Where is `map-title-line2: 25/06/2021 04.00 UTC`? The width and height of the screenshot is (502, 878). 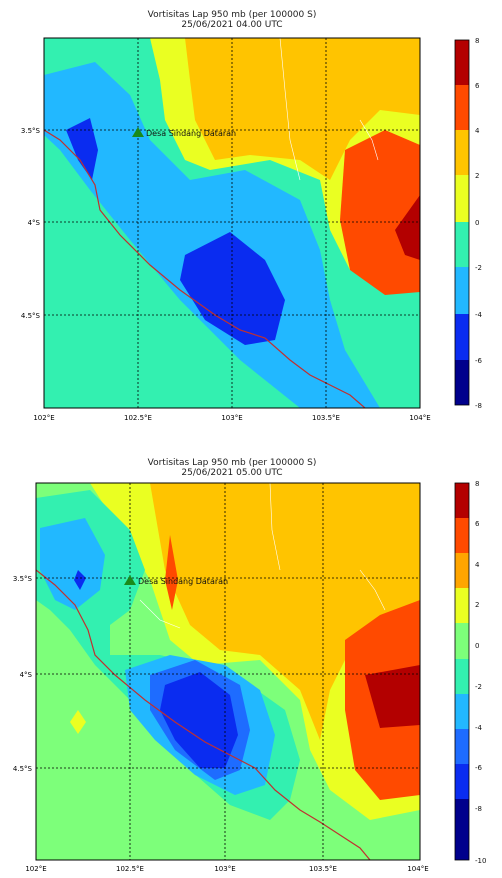
map-title-line2: 25/06/2021 04.00 UTC is located at coordinates (232, 25).